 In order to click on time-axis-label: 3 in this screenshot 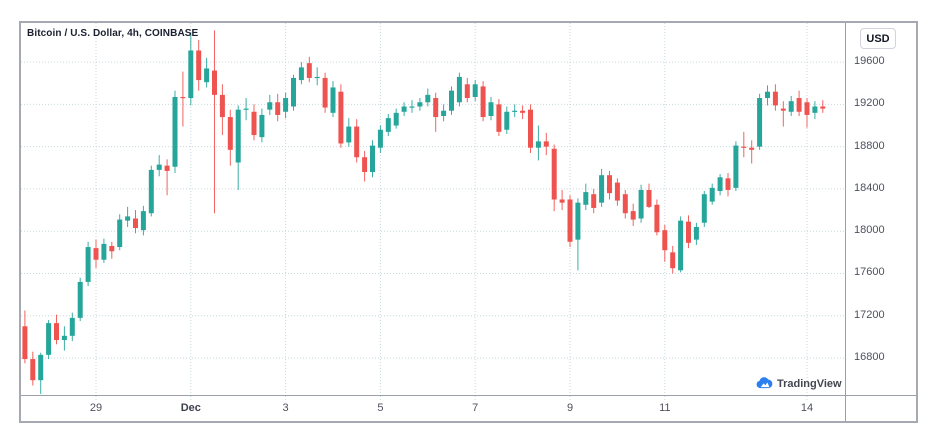, I will do `click(285, 408)`.